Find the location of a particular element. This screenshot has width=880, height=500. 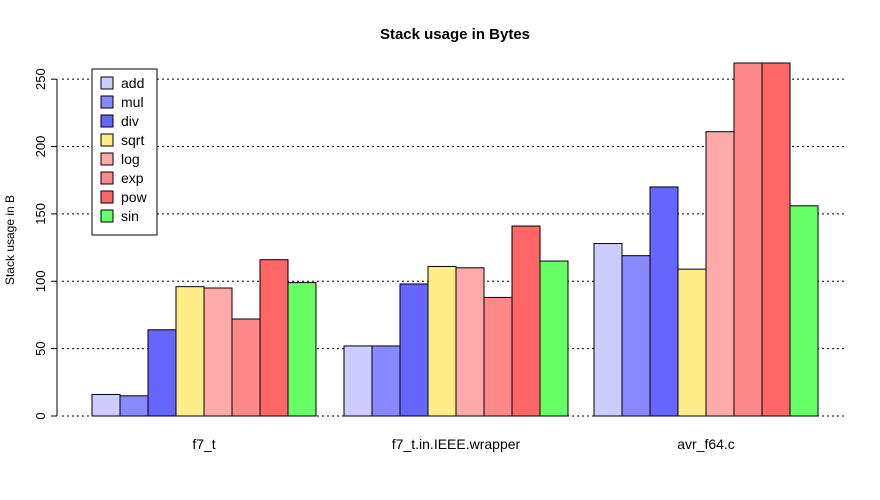

legend-swatch-log is located at coordinates (107, 159).